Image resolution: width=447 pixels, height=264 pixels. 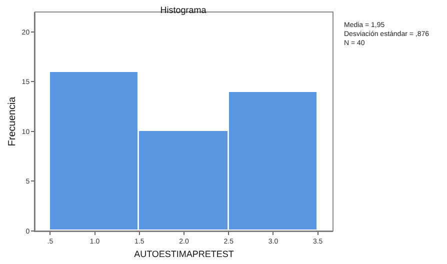 What do you see at coordinates (184, 254) in the screenshot?
I see `x-axis-title: AUTOESTIMAPRETEST` at bounding box center [184, 254].